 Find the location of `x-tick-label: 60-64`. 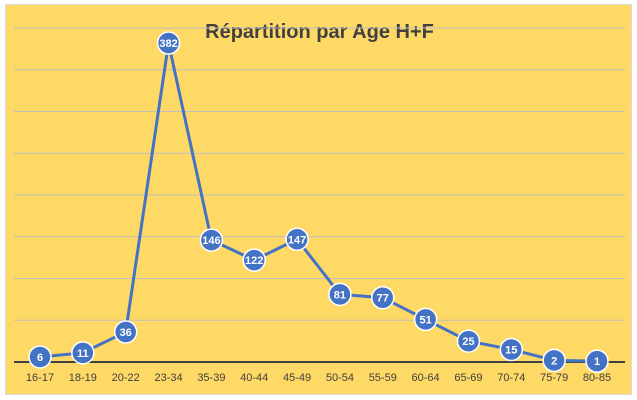

x-tick-label: 60-64 is located at coordinates (426, 378).